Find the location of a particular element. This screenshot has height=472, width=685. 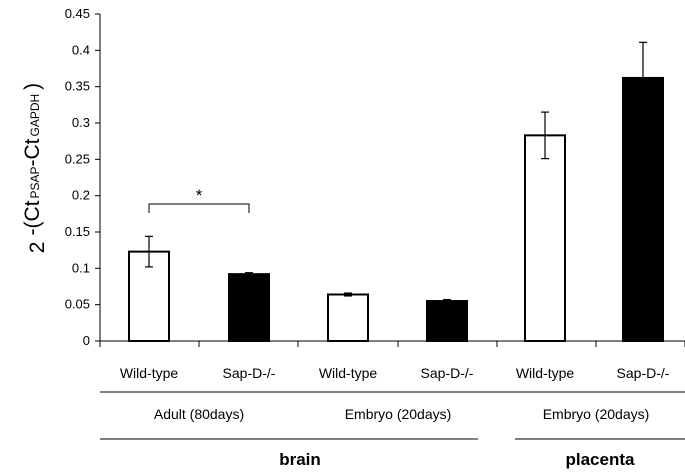

y-tick-label: 0 is located at coordinates (86, 340).